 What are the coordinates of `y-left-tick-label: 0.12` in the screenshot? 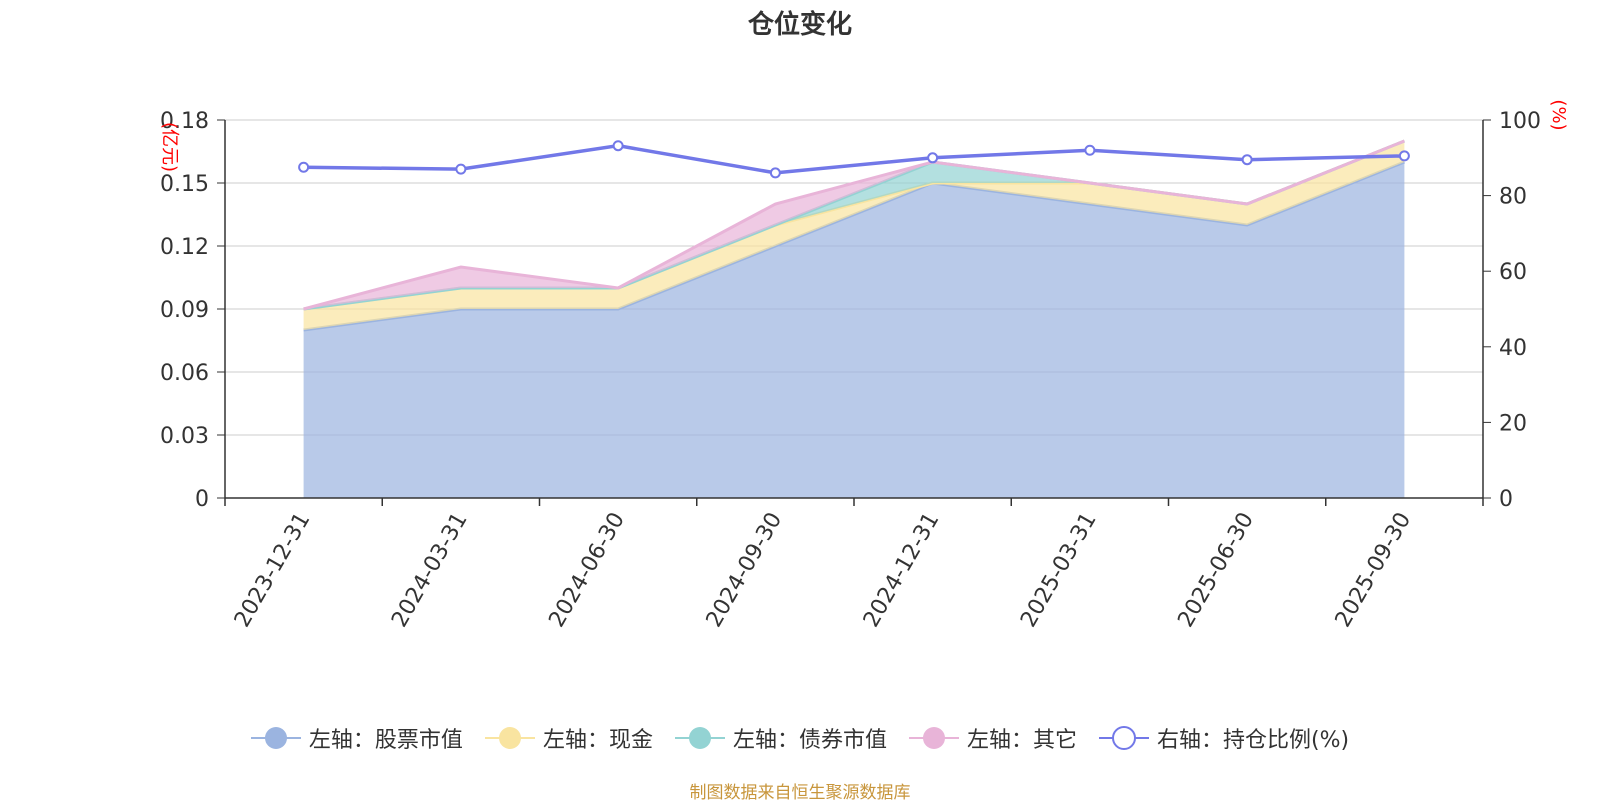 It's located at (184, 247).